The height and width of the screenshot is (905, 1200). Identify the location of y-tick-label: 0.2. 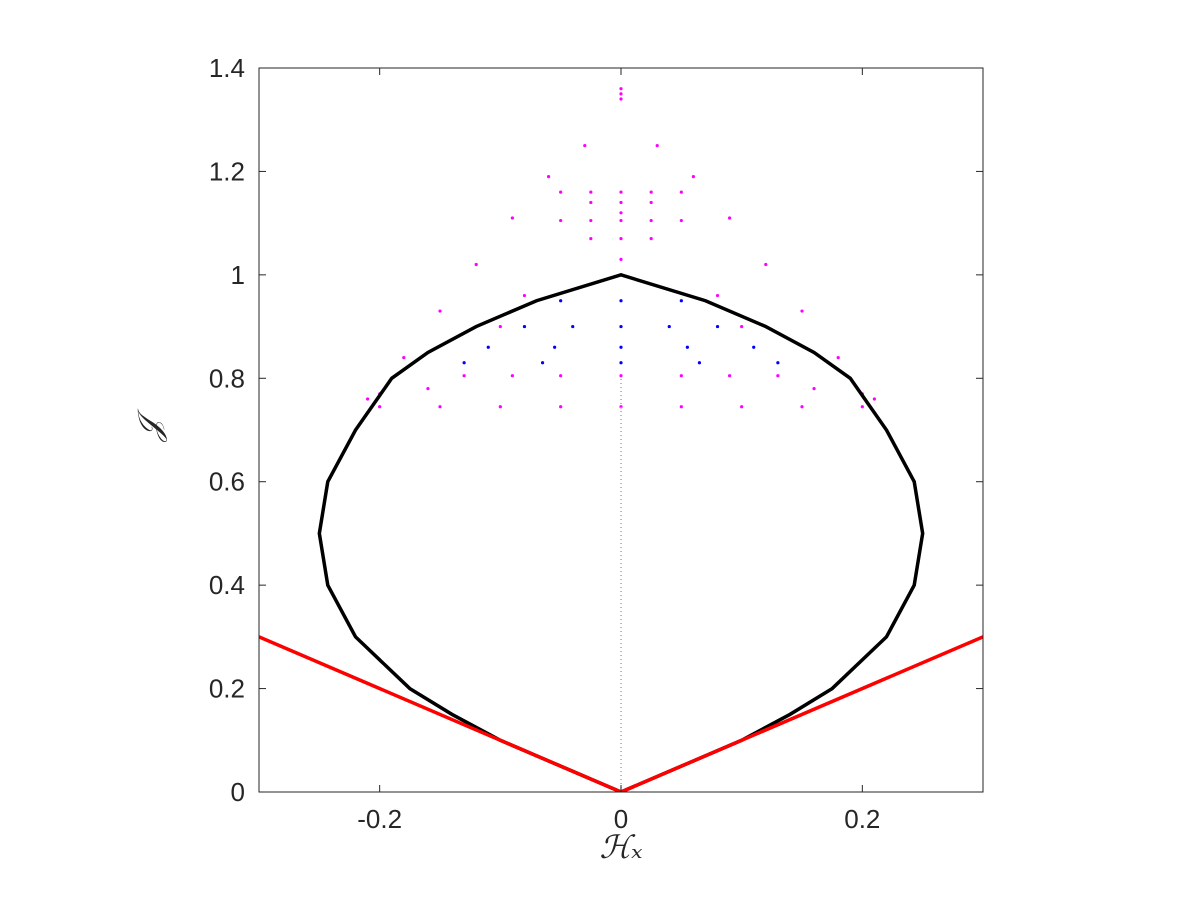
(227, 689).